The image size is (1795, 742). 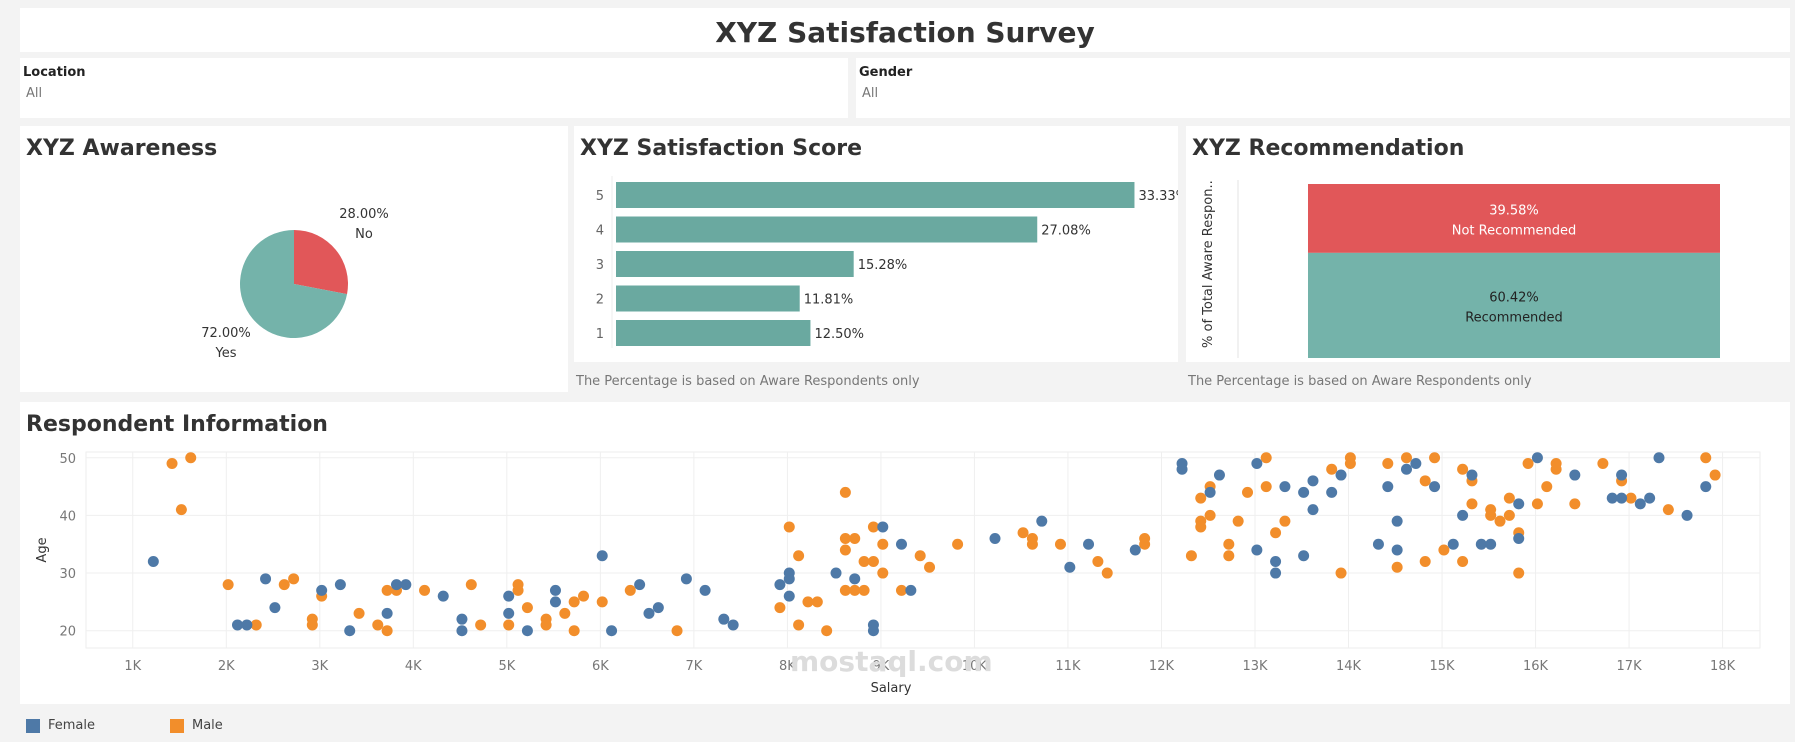 I want to click on location-filter: Location All, so click(x=434, y=88).